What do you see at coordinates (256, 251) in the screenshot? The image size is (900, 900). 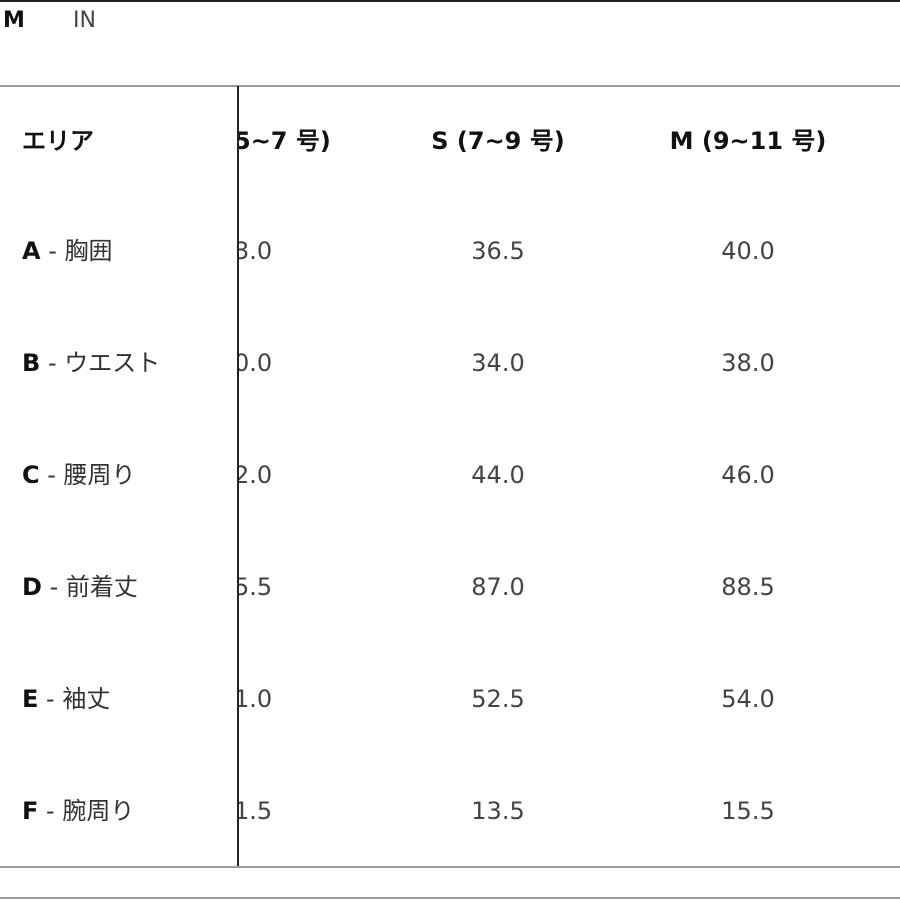 I see `value-xs: 3.0` at bounding box center [256, 251].